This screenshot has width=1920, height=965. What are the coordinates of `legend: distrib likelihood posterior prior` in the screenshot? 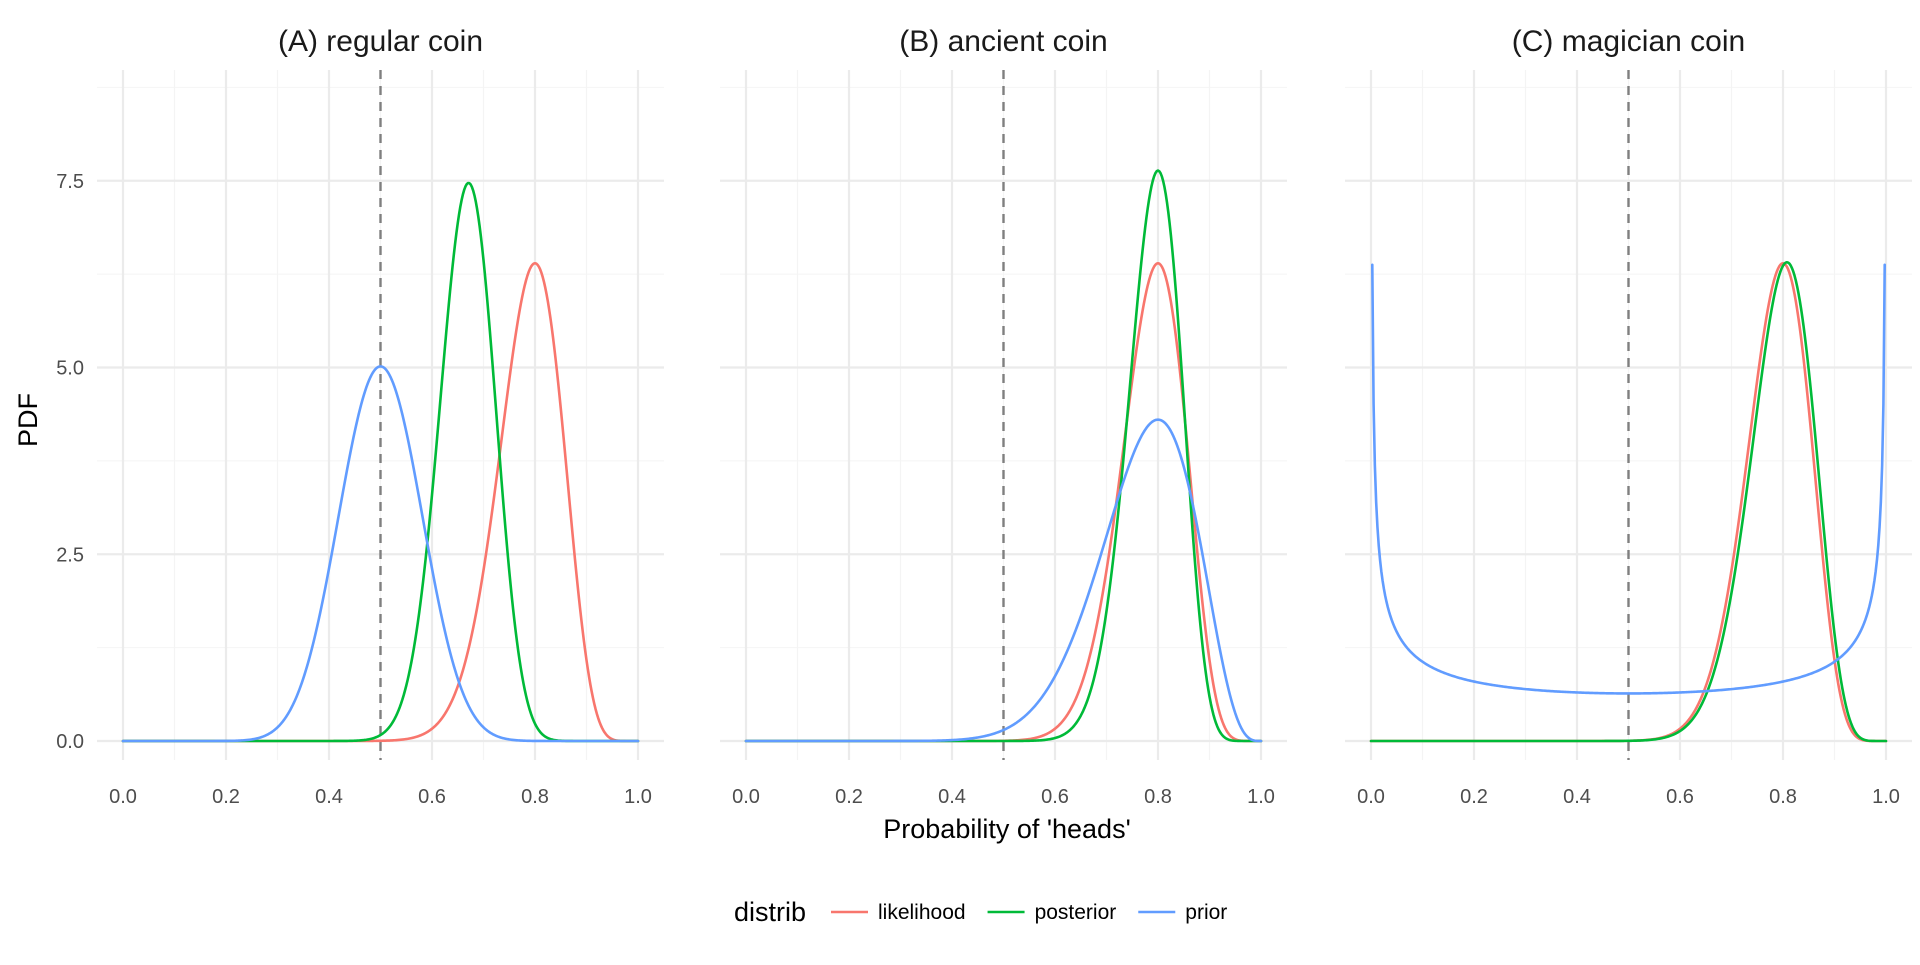 It's located at (980, 912).